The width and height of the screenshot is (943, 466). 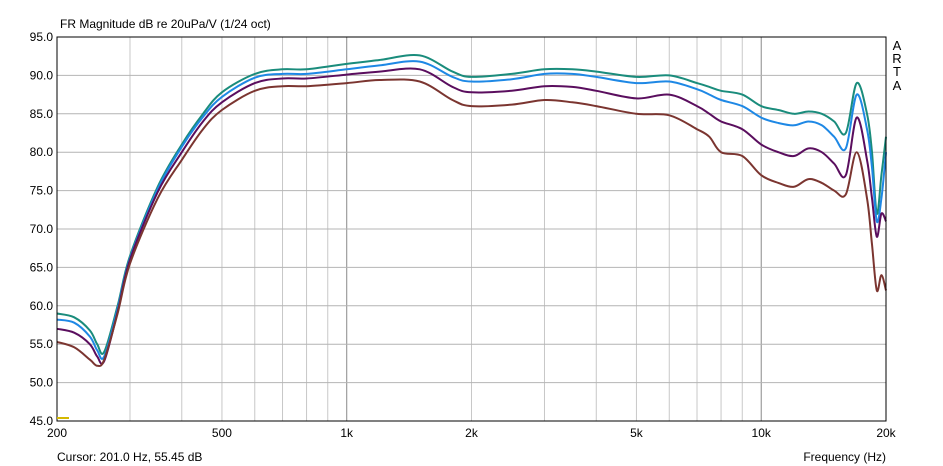 I want to click on y-tick-label: 45.0, so click(x=42, y=421).